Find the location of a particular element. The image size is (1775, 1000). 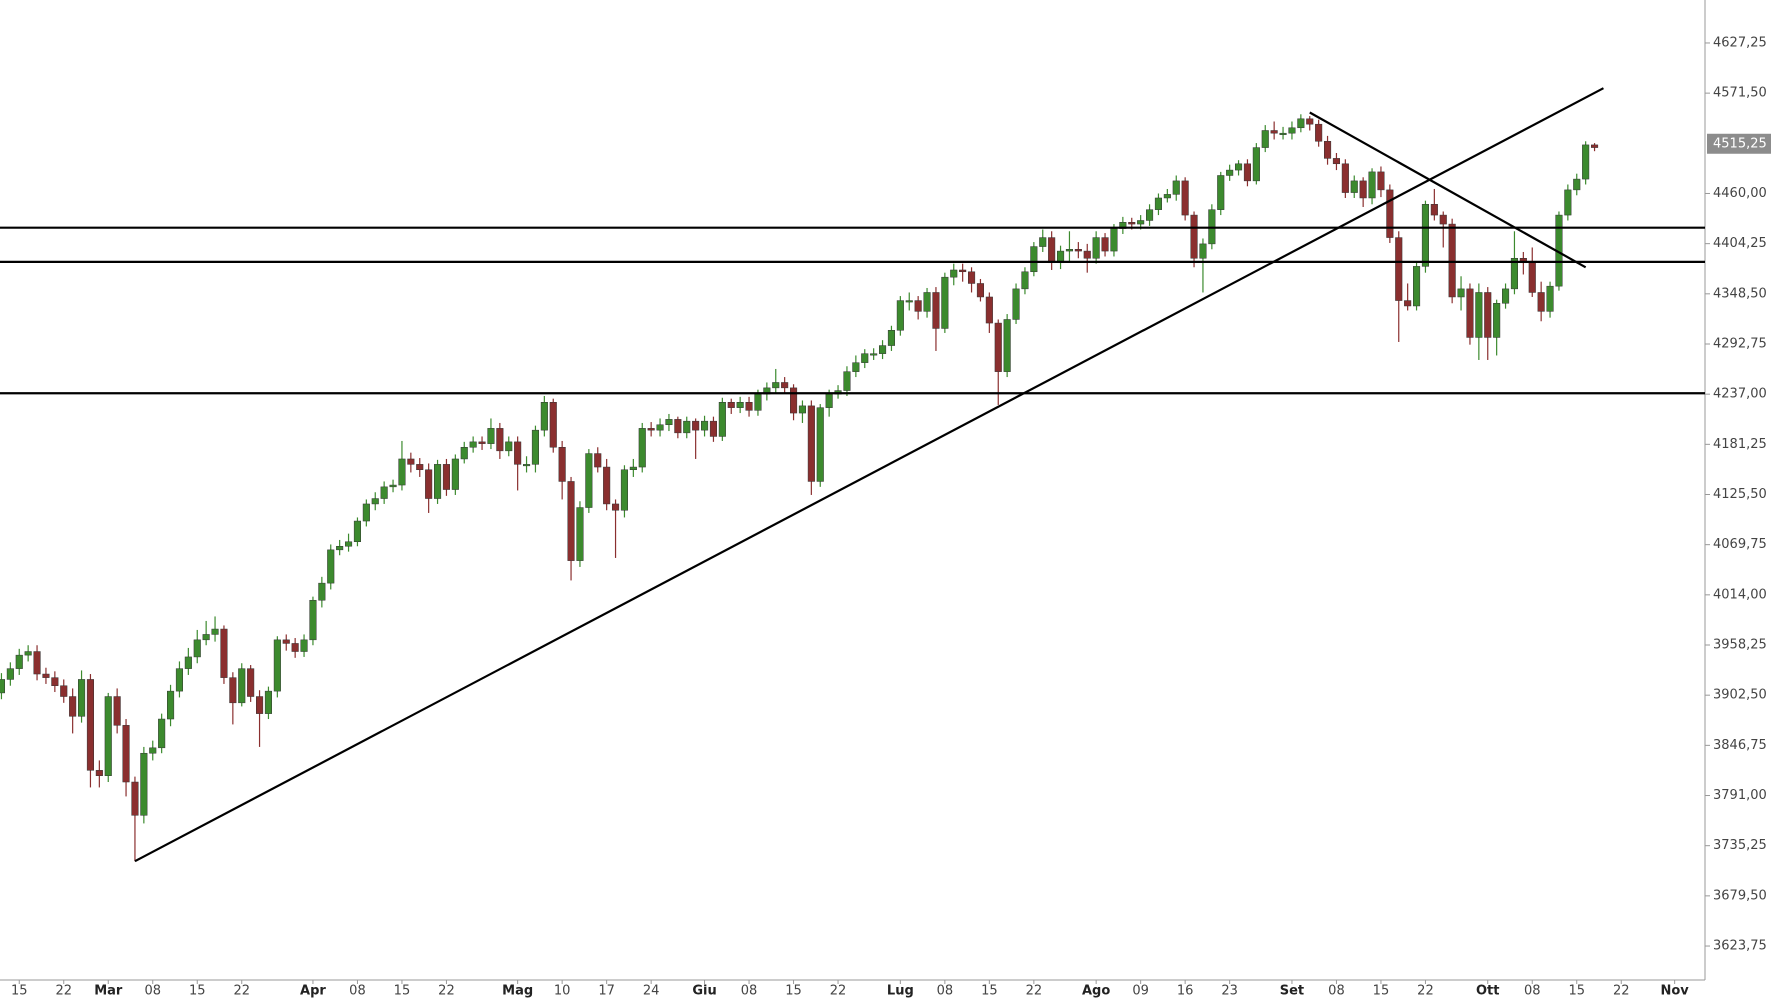

x-tick-label: 16 is located at coordinates (1185, 991).